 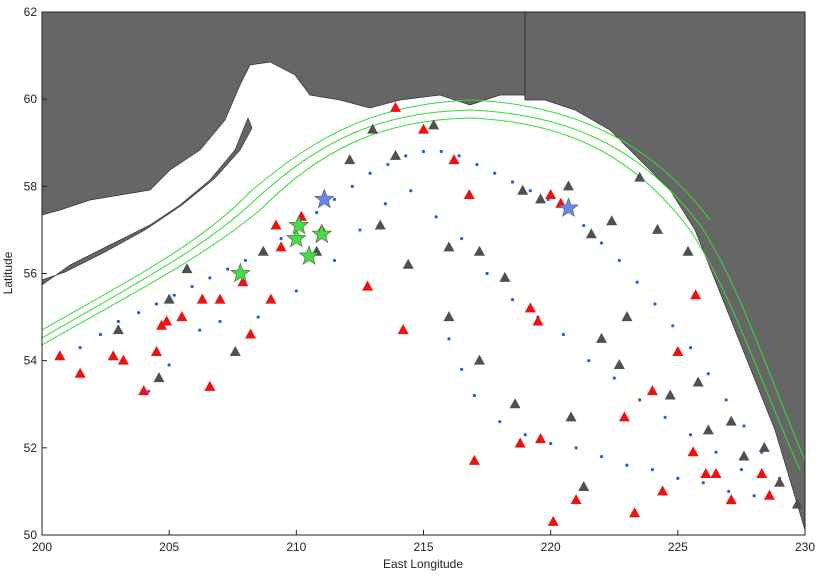 What do you see at coordinates (423, 564) in the screenshot?
I see `x-axis-label: East Longitude` at bounding box center [423, 564].